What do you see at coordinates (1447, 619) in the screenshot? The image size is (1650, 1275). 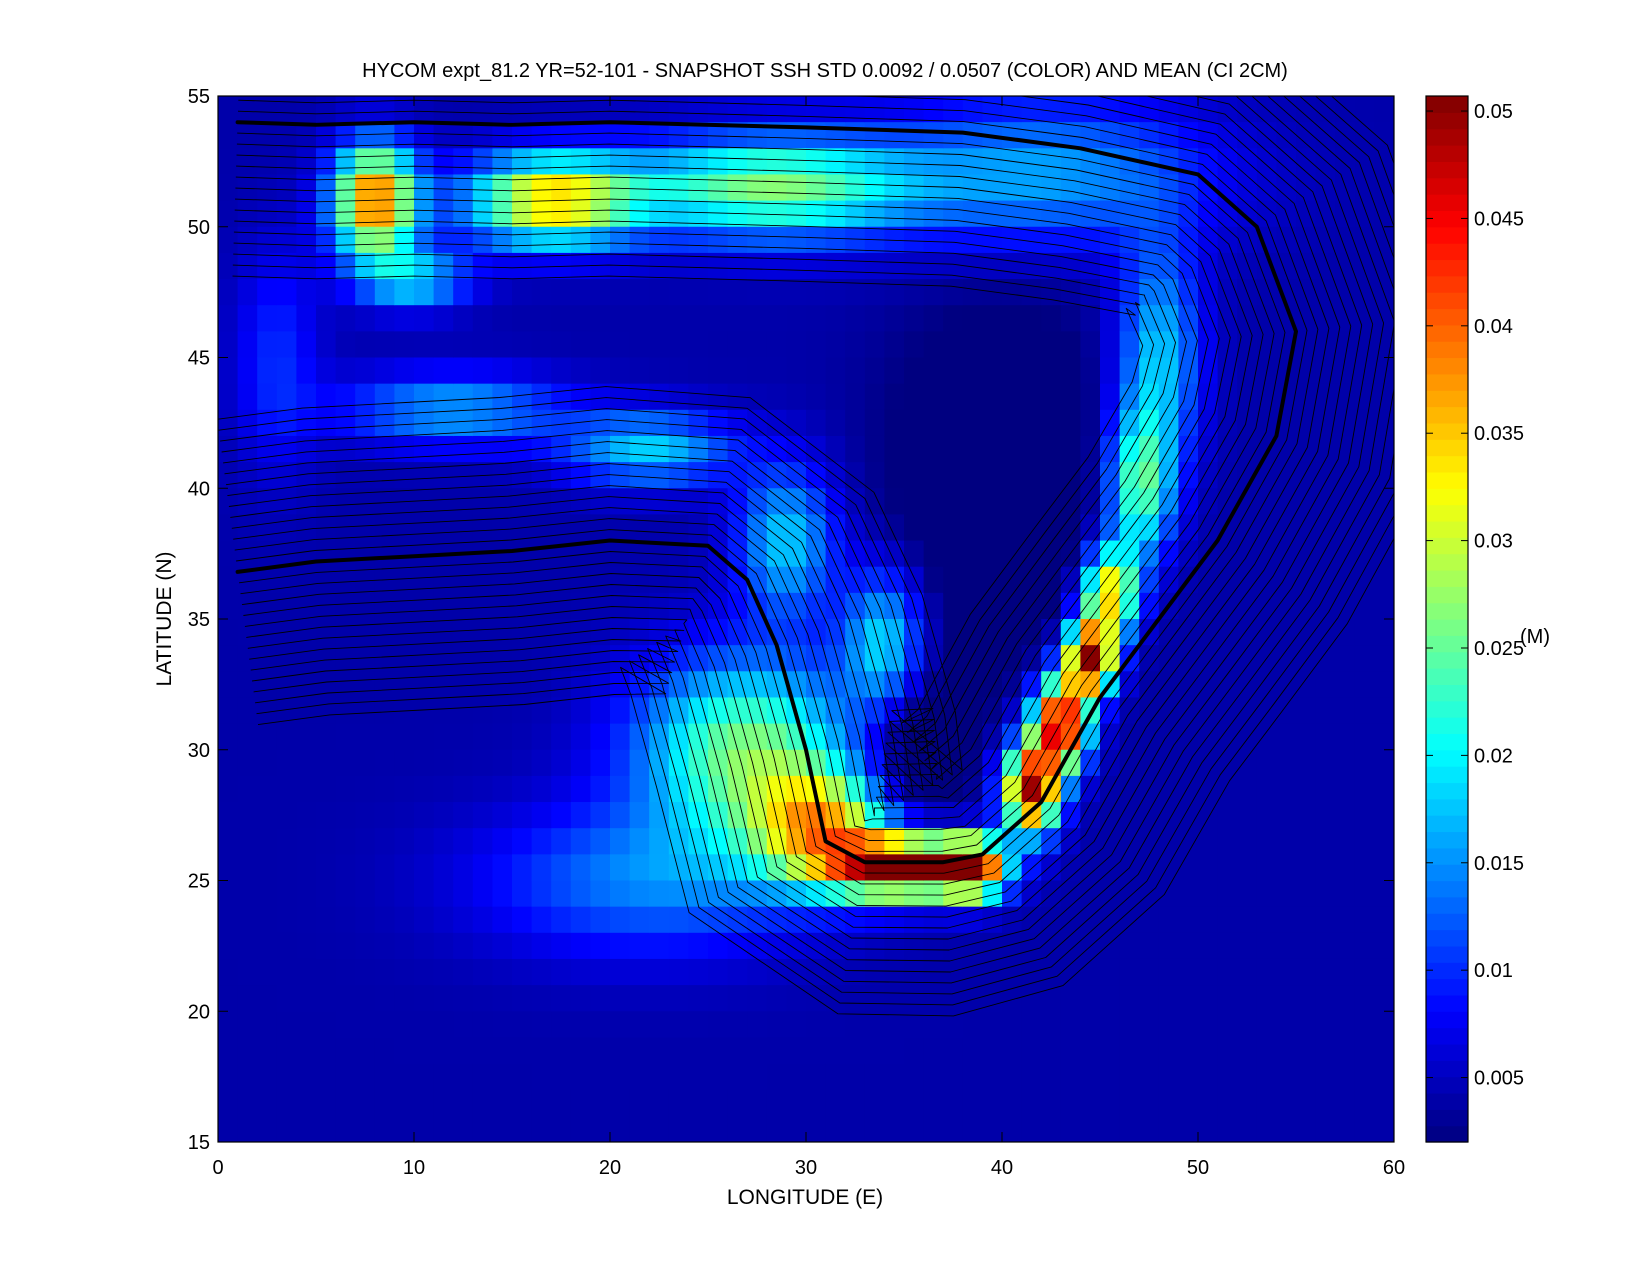 I see `colorbar` at bounding box center [1447, 619].